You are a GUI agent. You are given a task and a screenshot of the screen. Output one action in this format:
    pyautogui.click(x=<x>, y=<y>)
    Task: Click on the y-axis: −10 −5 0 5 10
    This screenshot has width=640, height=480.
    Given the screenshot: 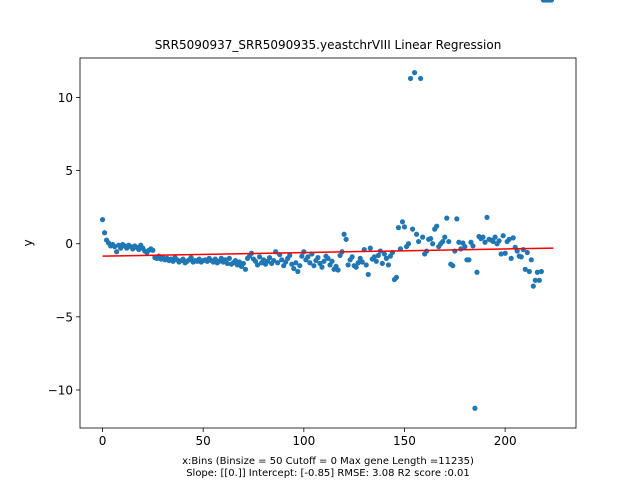 What is the action you would take?
    pyautogui.click(x=64, y=244)
    